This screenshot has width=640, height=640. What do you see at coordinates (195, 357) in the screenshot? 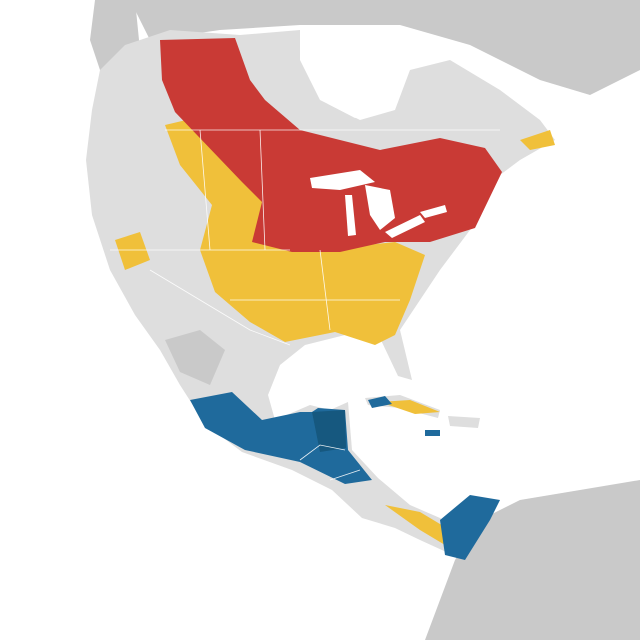
I see `outside-range-patch` at bounding box center [195, 357].